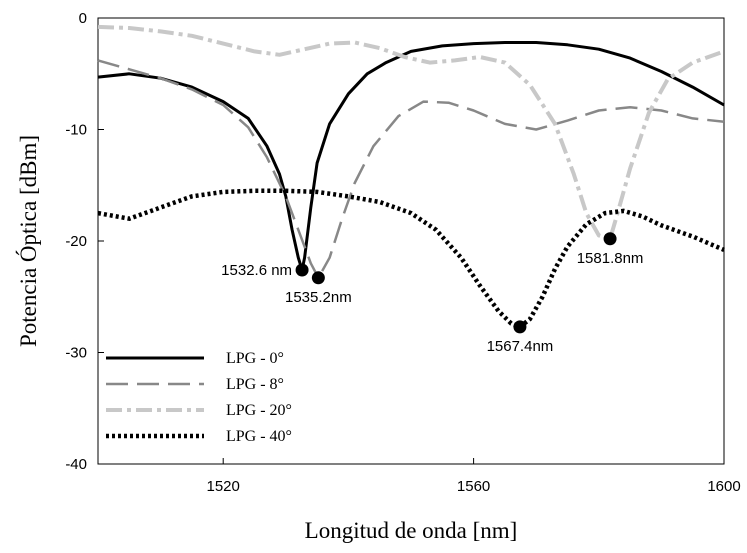  I want to click on y-axis: 0 -10 -20 -30 -40, so click(84, 241).